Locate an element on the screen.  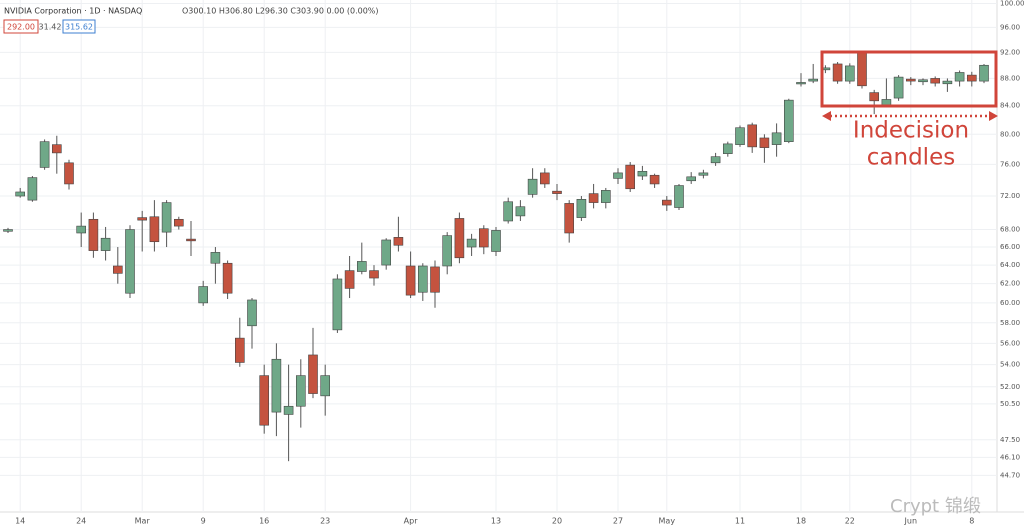
watermark: Crypt 锦缎 is located at coordinates (935, 506).